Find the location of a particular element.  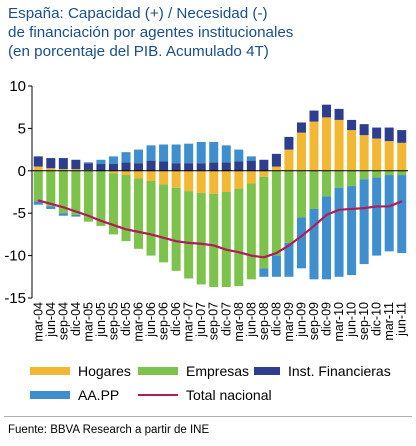

legend-item-empresas: Empresas is located at coordinates (193, 371).